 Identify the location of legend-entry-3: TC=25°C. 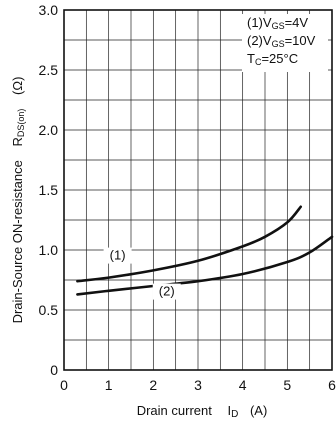
(272, 59).